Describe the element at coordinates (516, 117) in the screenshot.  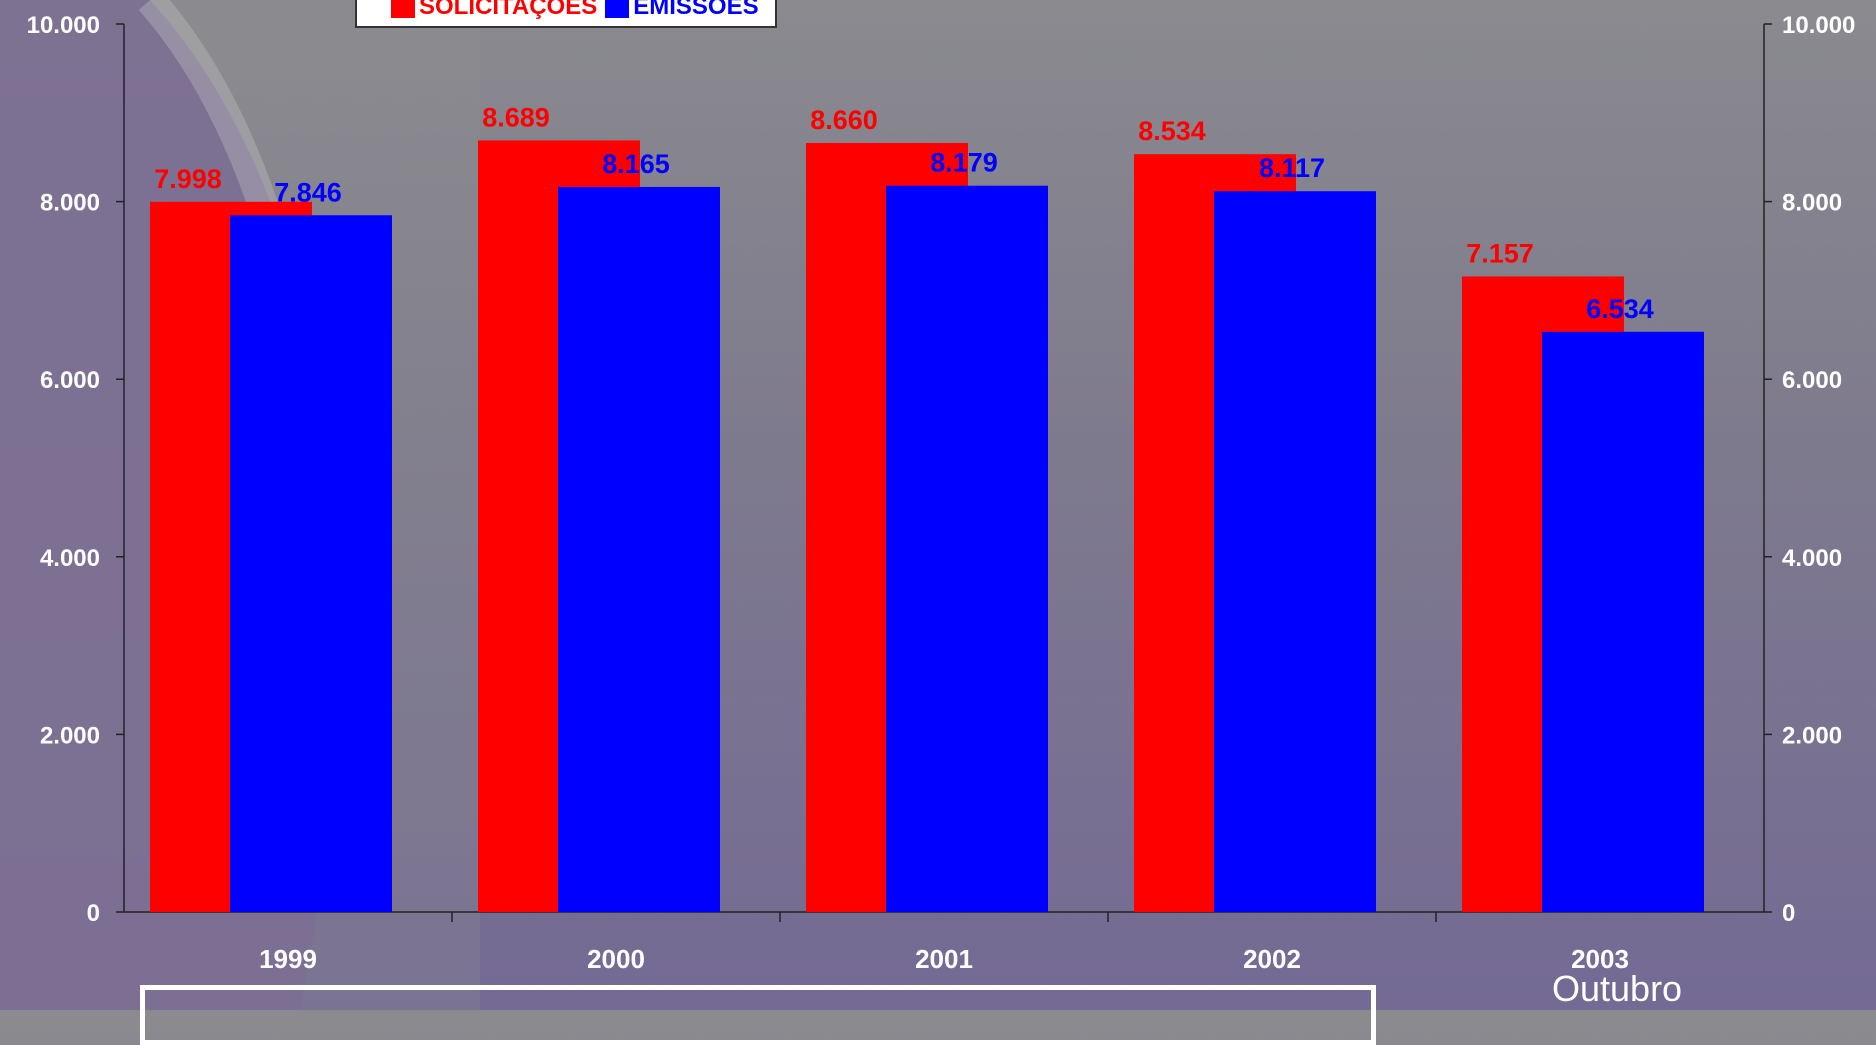
I see `data-label-solicitacoes: 8.689` at that location.